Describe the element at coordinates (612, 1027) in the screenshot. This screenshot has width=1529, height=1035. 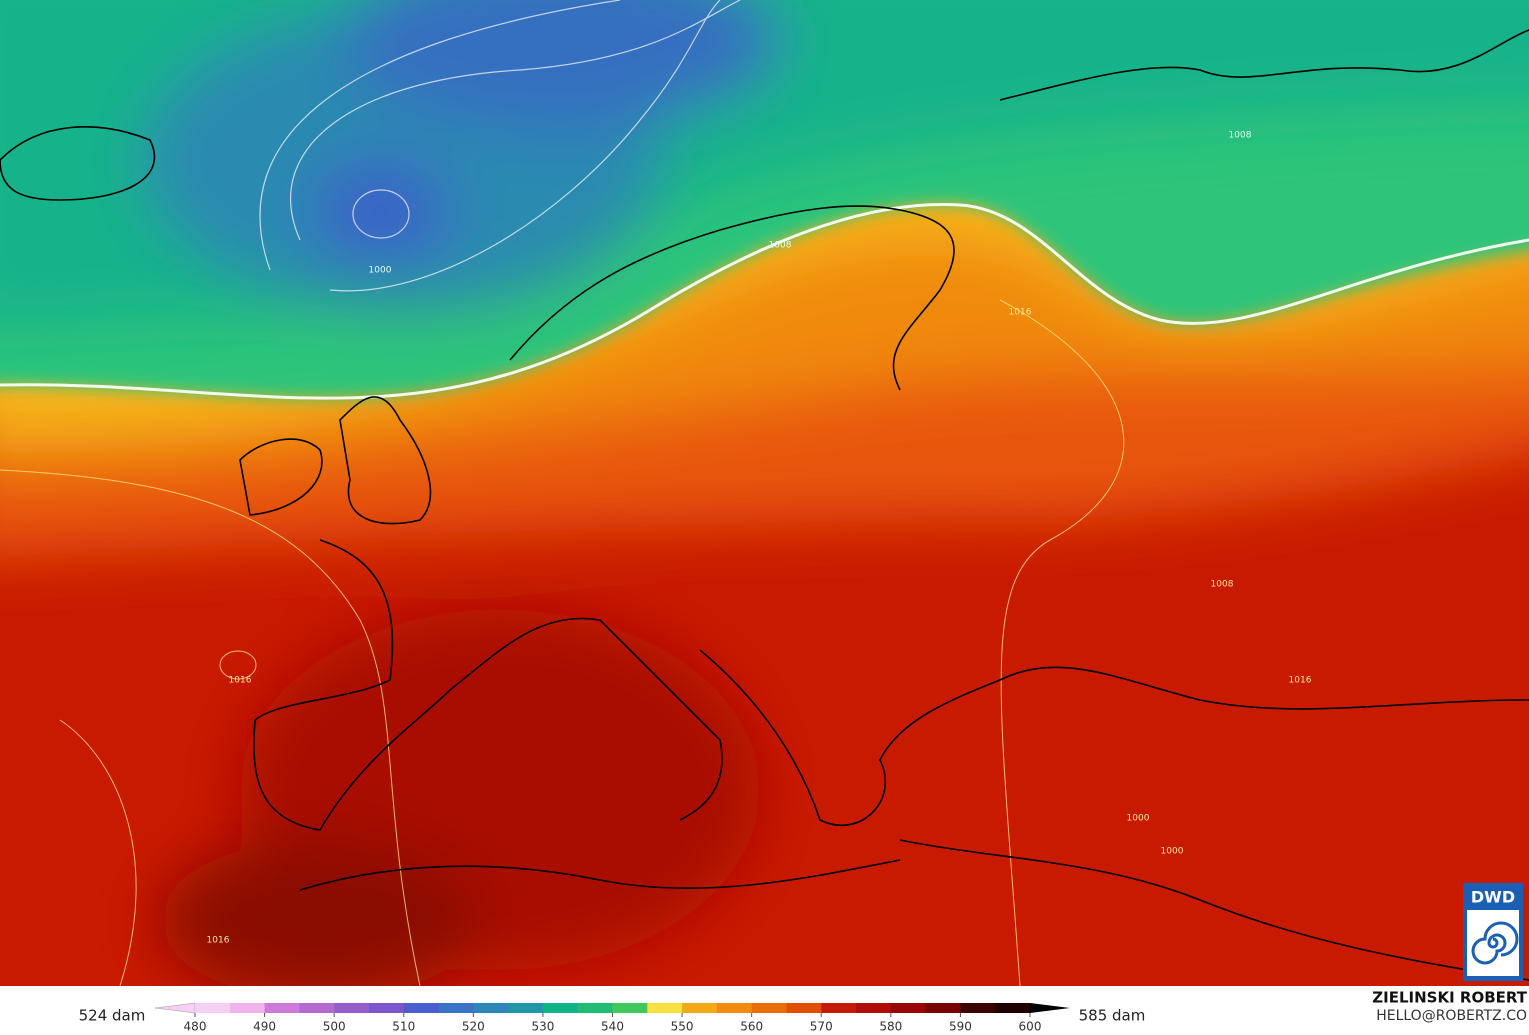
I see `colorbar-tick-label: 540` at that location.